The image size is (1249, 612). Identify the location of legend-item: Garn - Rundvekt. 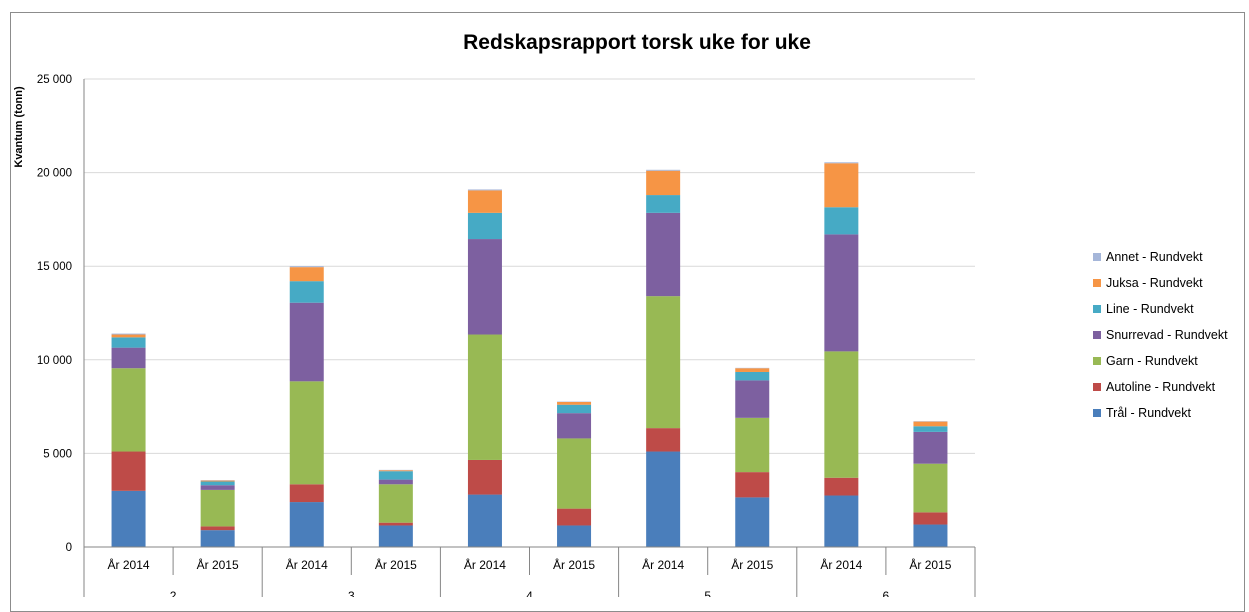
(1160, 361).